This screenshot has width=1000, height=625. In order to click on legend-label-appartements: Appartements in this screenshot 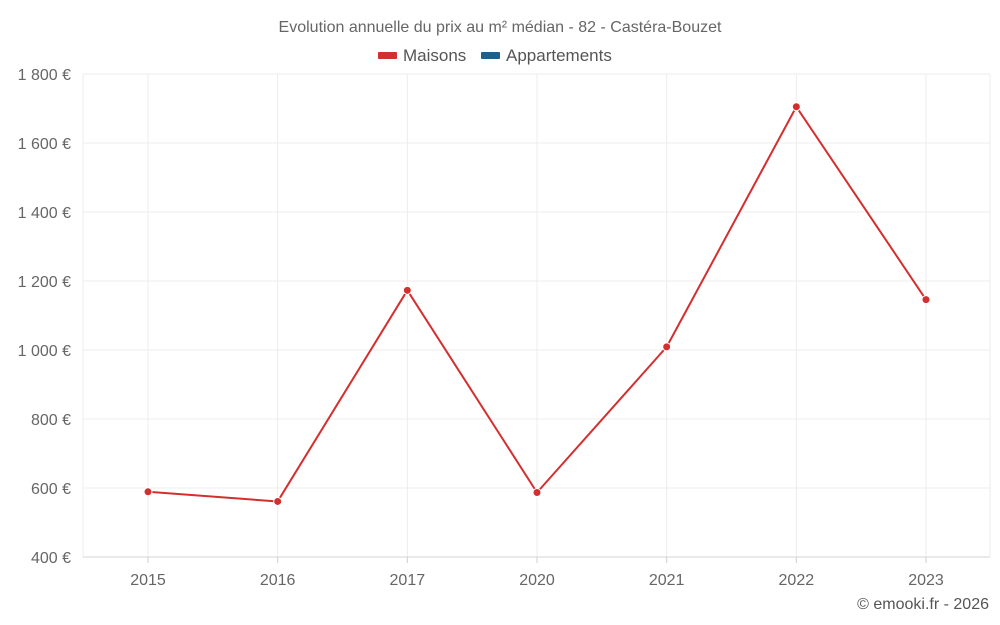, I will do `click(559, 55)`.